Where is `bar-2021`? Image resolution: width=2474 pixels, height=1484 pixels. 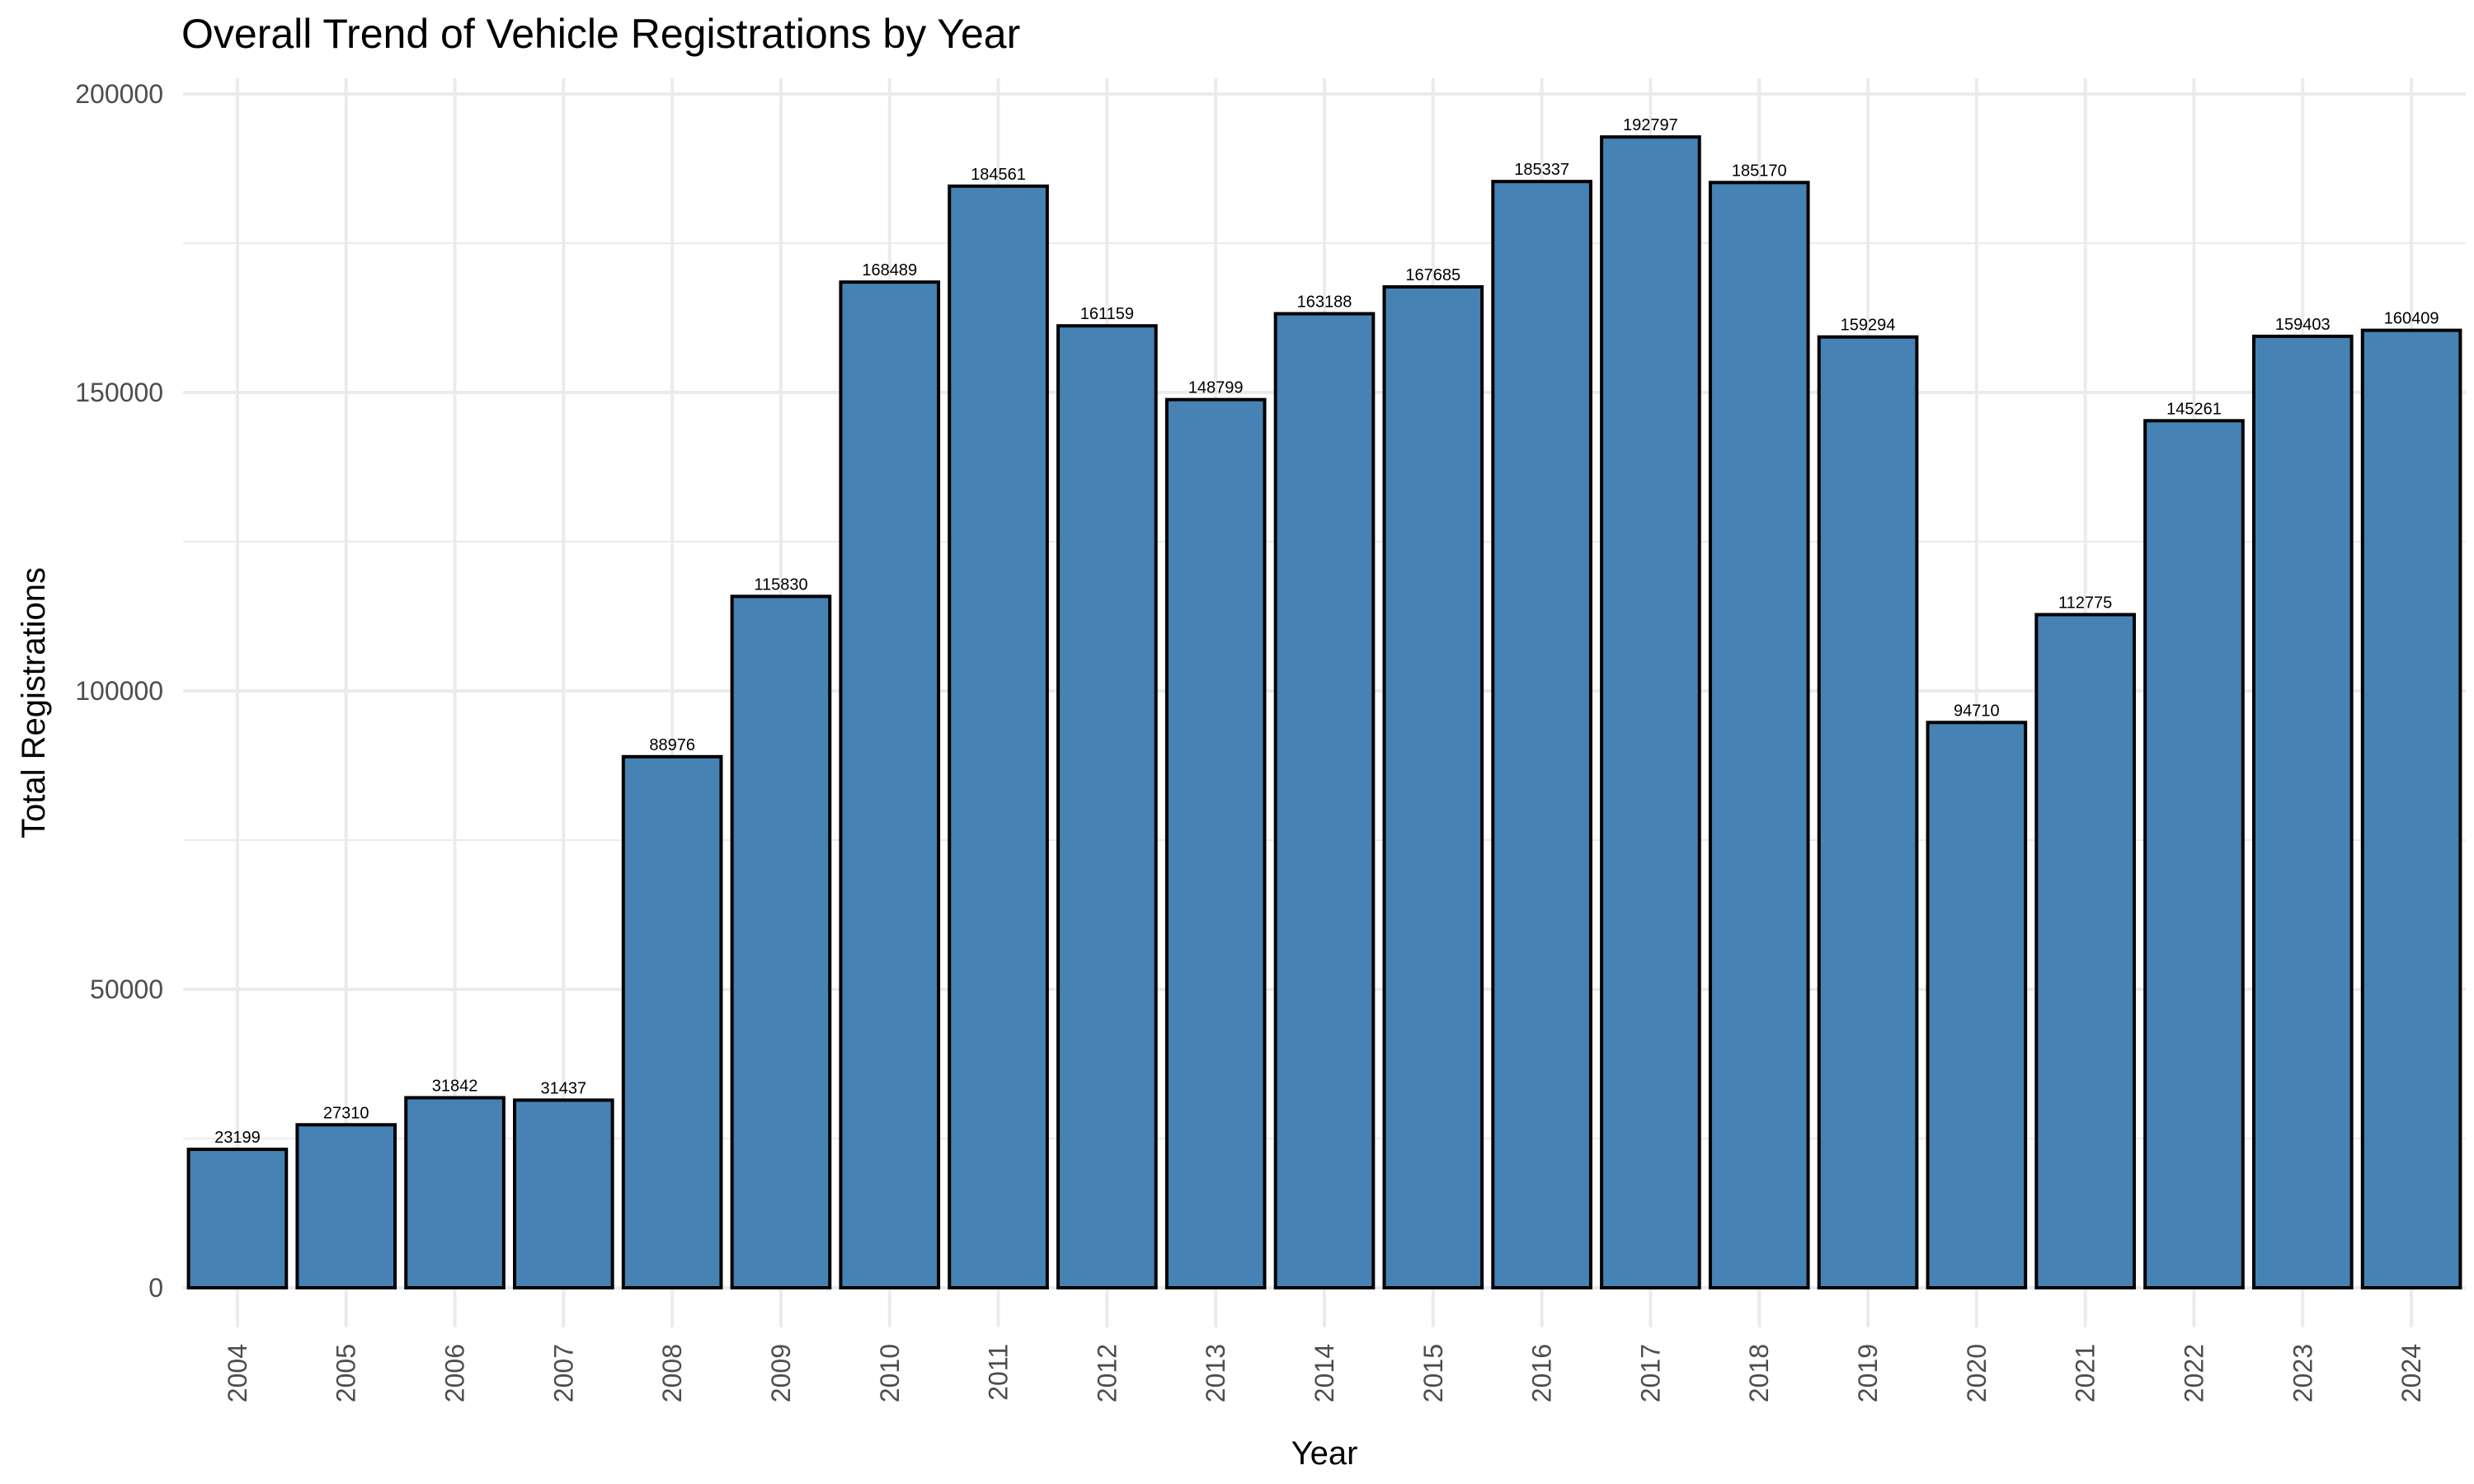
bar-2021 is located at coordinates (2085, 951).